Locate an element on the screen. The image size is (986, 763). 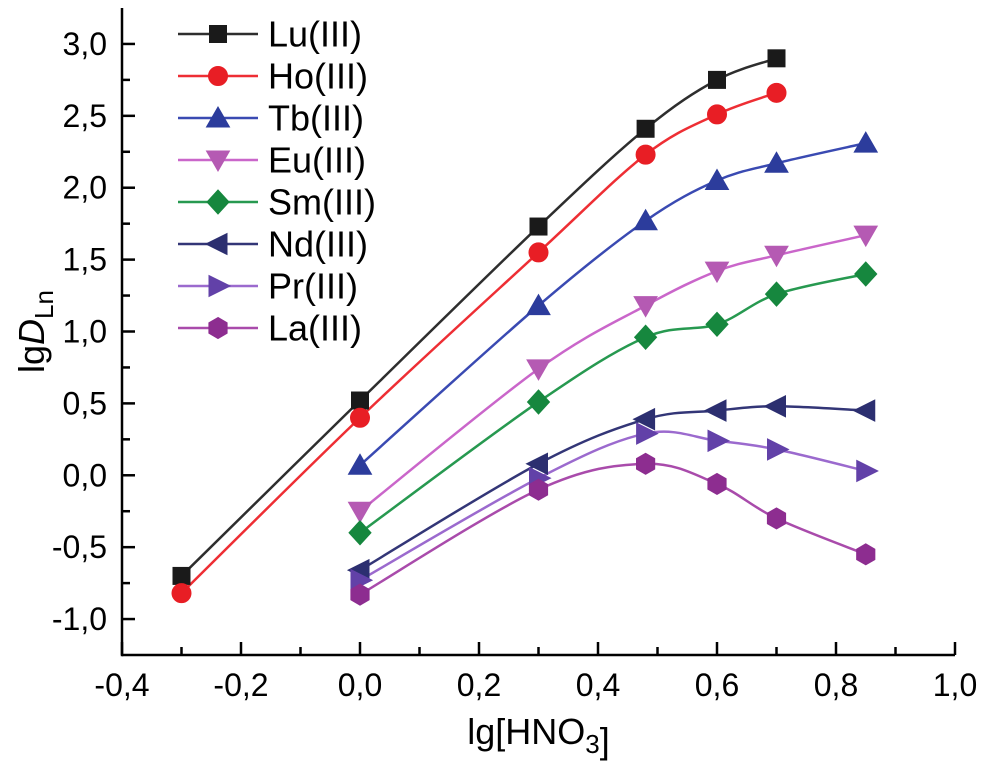
series-La(III) is located at coordinates (613, 529).